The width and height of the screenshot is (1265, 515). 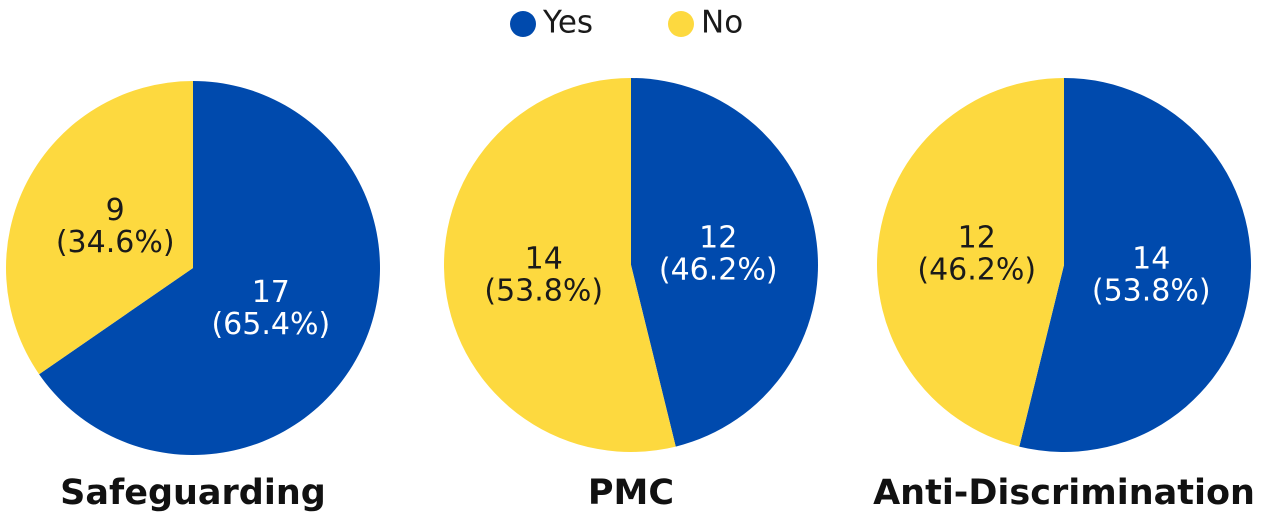 I want to click on legend-label: No, so click(x=722, y=23).